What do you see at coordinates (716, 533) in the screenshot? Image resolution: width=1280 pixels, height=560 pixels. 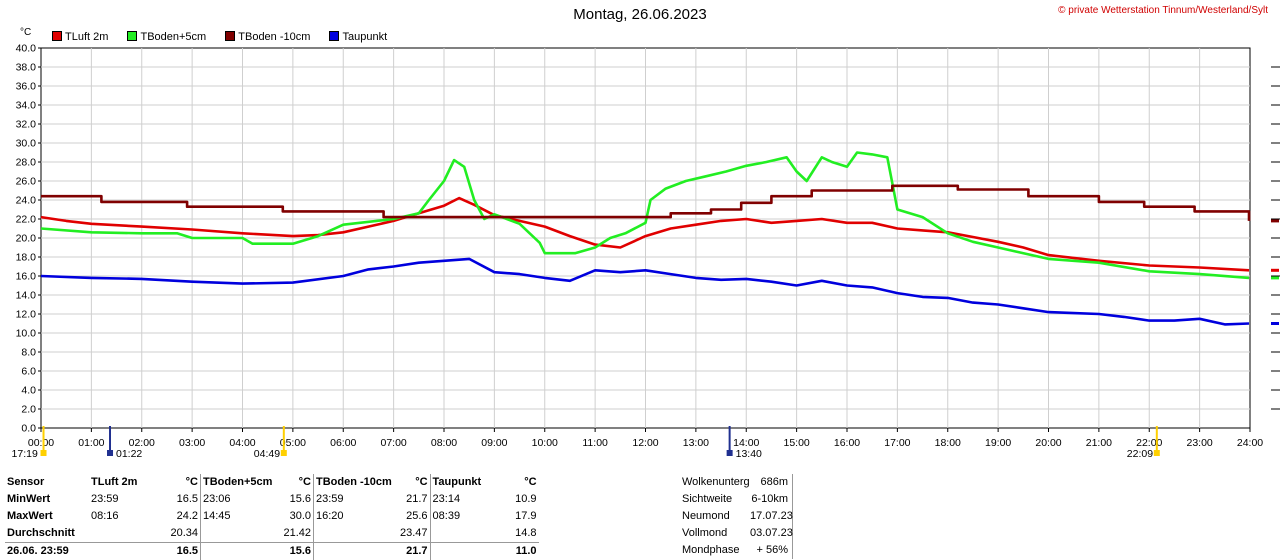 I see `astro-key: Vollmond` at bounding box center [716, 533].